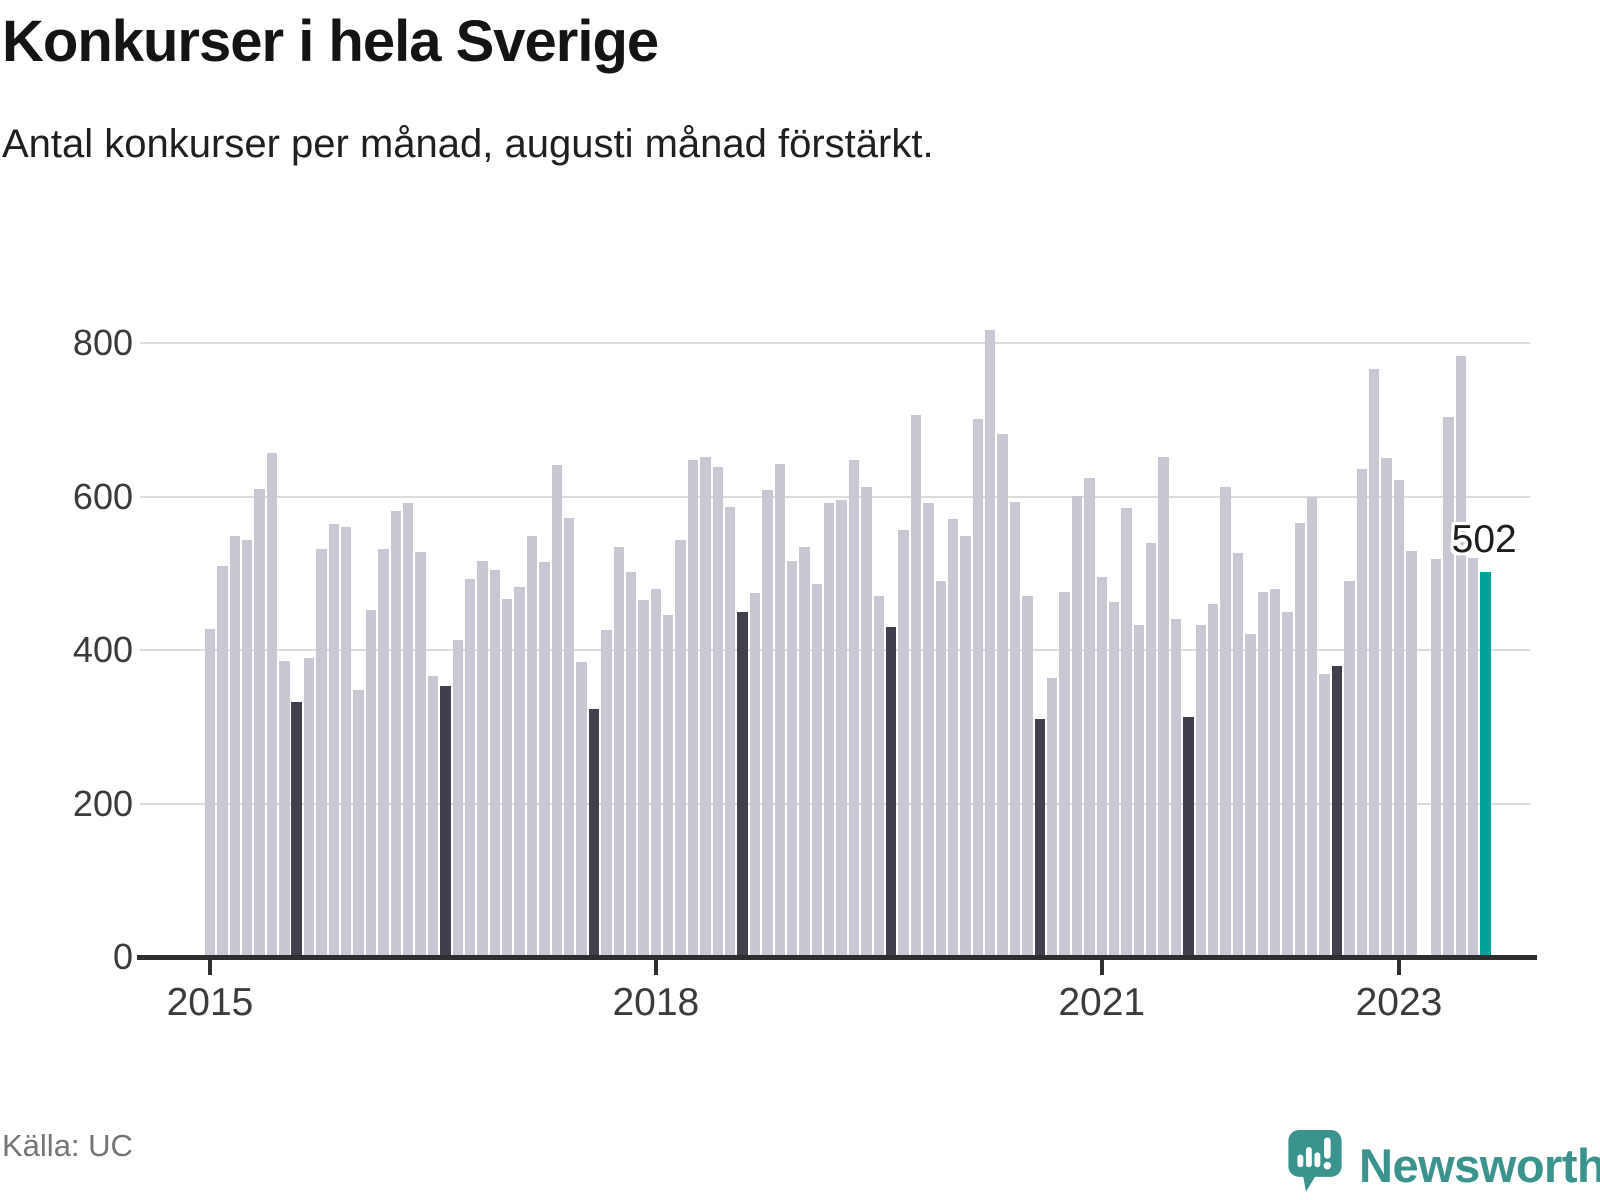 This screenshot has width=1600, height=1200. I want to click on source-label: Källa: UC, so click(67, 1145).